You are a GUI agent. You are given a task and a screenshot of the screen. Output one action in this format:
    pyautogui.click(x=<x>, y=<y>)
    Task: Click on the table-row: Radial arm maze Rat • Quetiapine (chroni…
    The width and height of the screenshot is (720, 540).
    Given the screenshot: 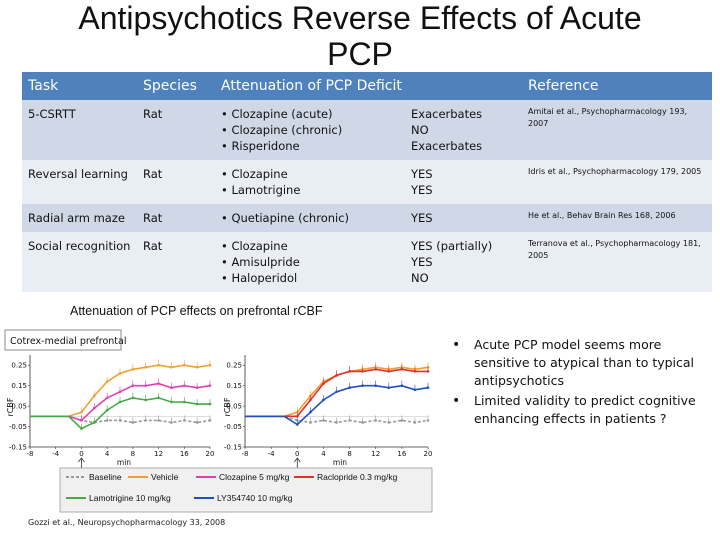 What is the action you would take?
    pyautogui.click(x=367, y=218)
    